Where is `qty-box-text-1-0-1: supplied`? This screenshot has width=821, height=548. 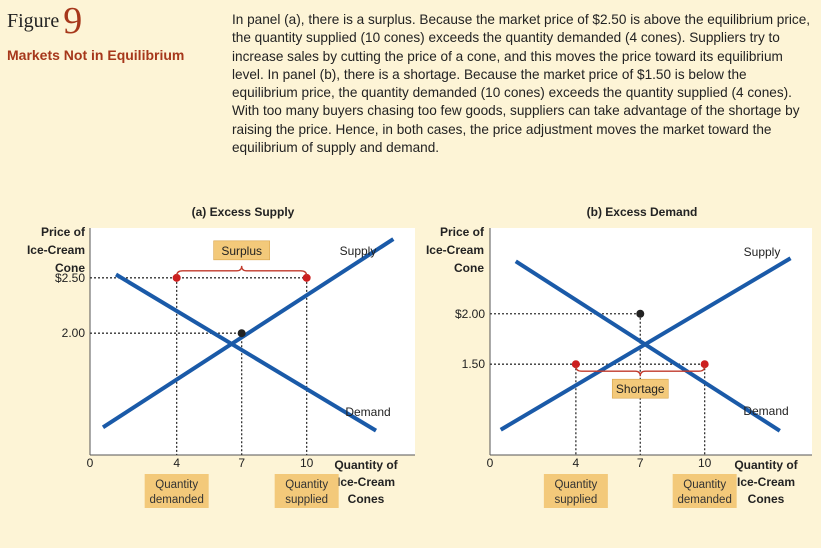 qty-box-text-1-0-1: supplied is located at coordinates (575, 500).